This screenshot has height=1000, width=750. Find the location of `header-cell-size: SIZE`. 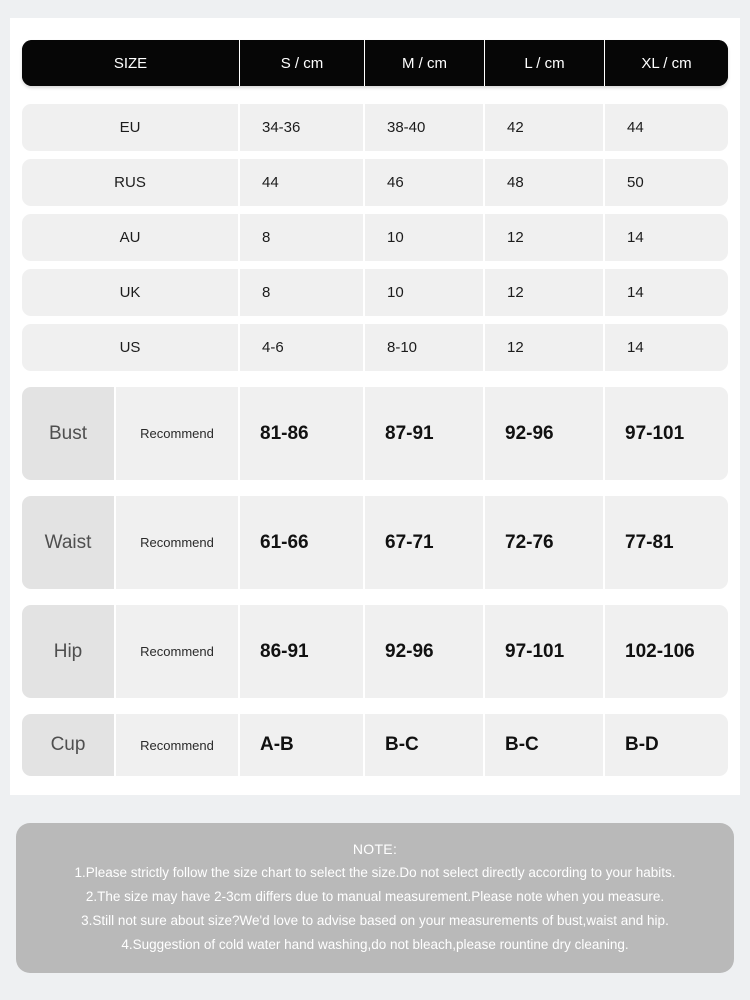

header-cell-size: SIZE is located at coordinates (131, 63).